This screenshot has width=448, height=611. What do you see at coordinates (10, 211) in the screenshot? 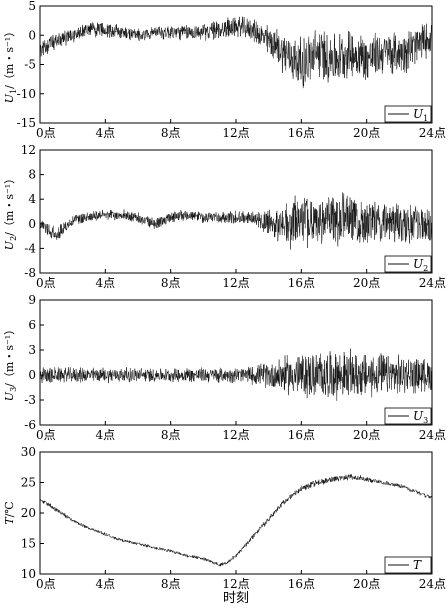
I see `y-axis-label: U2/（m・s⁻¹）` at bounding box center [10, 211].